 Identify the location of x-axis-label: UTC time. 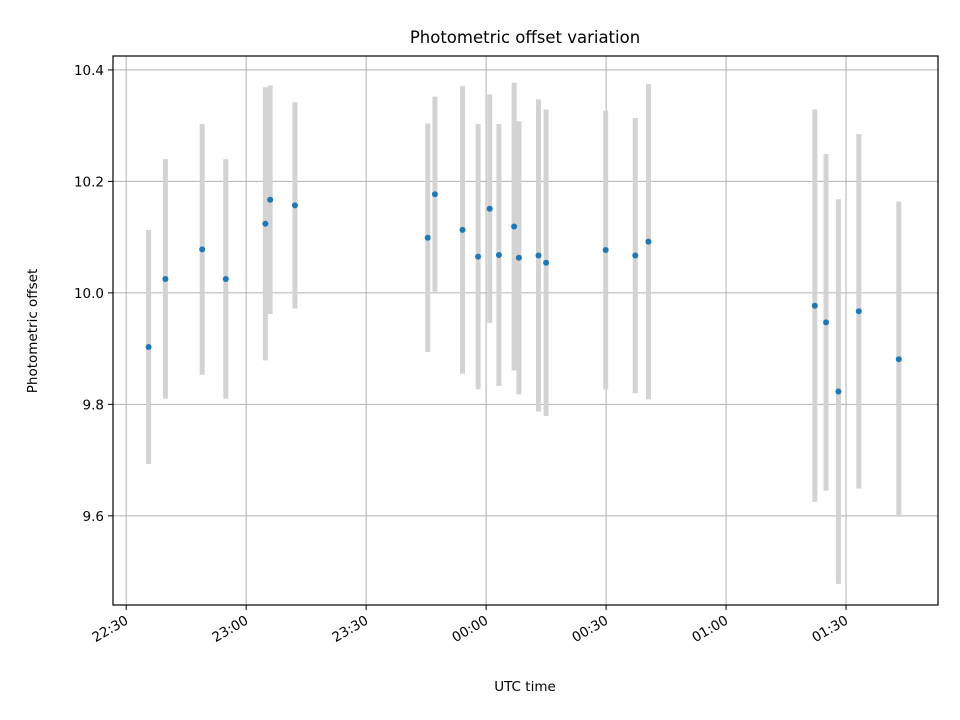
(525, 687).